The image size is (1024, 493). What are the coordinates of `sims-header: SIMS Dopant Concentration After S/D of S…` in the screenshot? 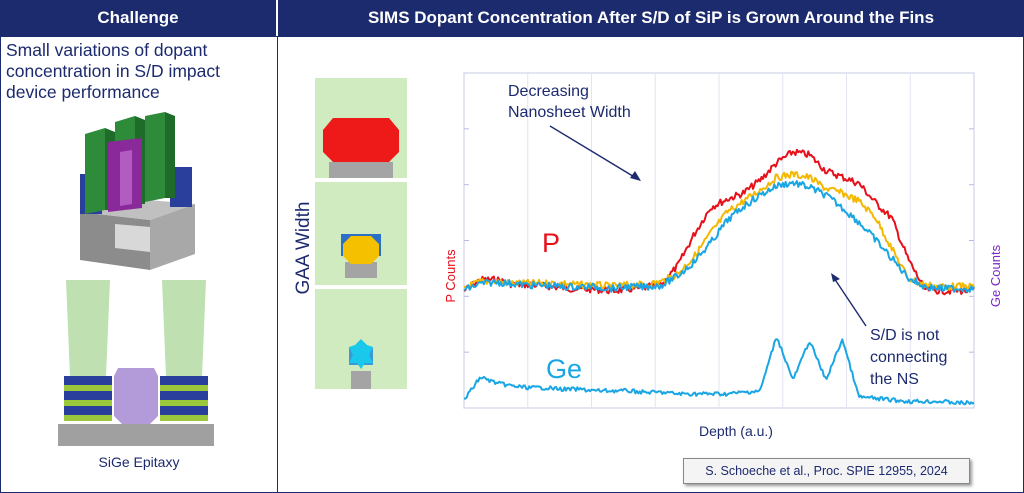 It's located at (651, 18).